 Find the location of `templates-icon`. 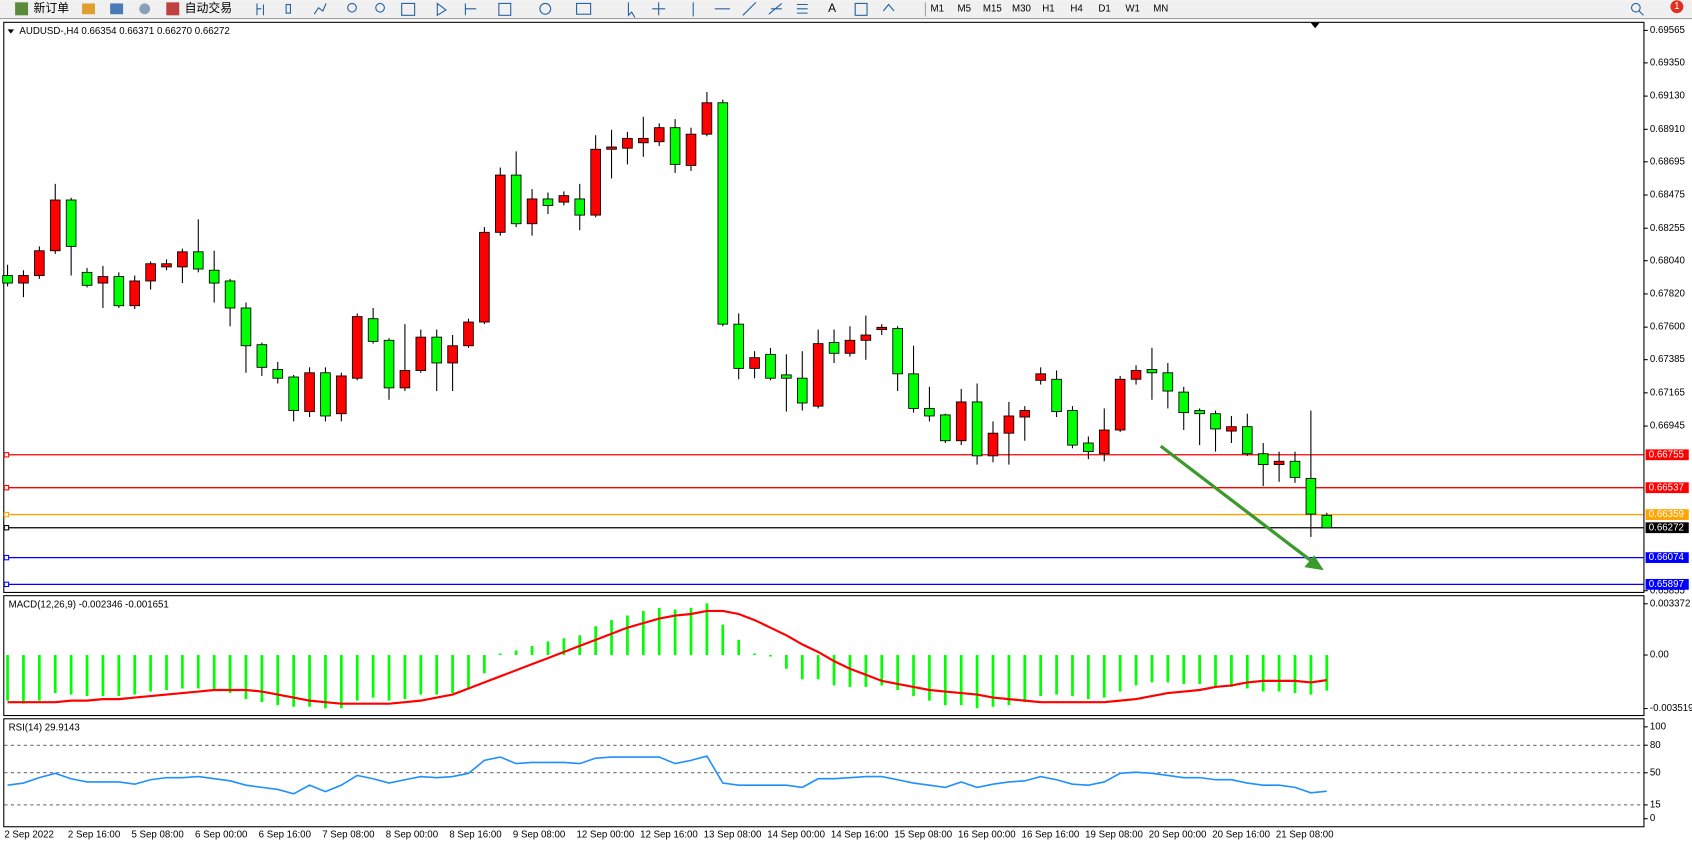

templates-icon is located at coordinates (584, 8).